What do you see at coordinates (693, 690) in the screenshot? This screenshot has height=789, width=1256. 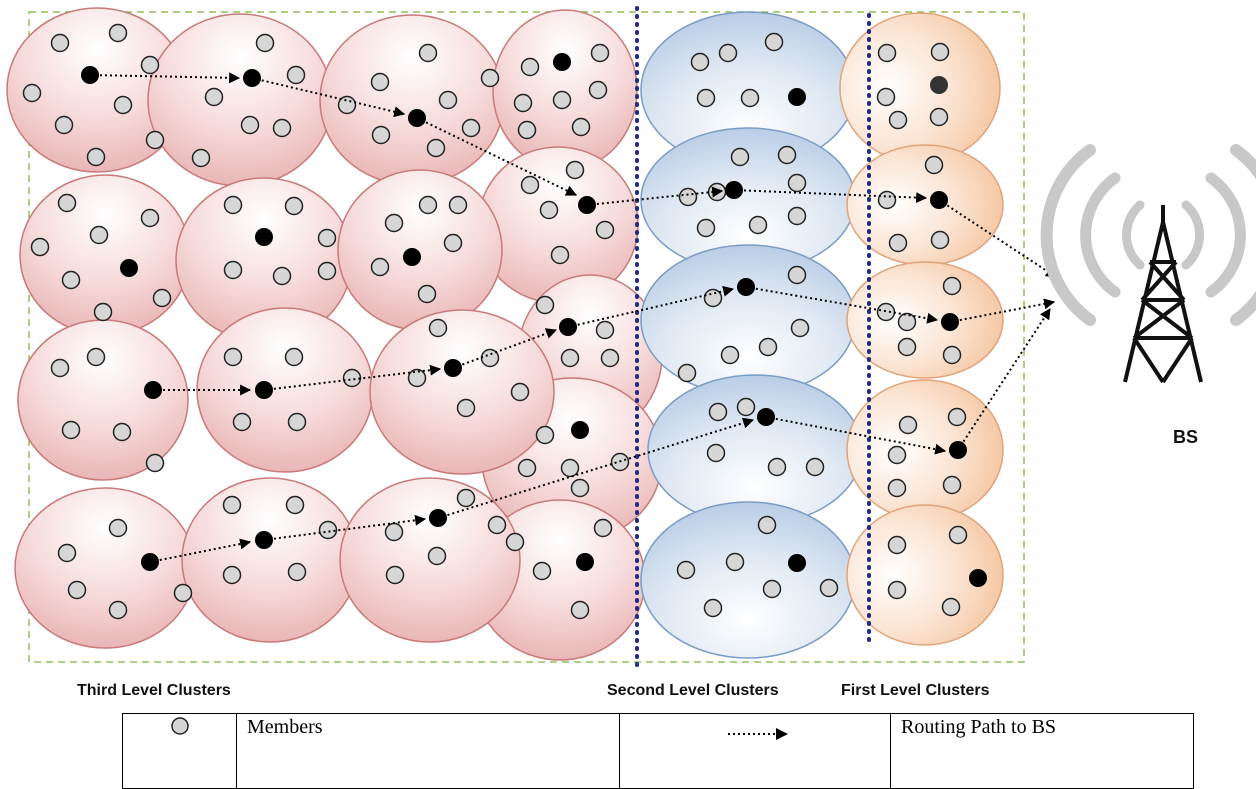 I see `second-level-label: Second Level Clusters` at bounding box center [693, 690].